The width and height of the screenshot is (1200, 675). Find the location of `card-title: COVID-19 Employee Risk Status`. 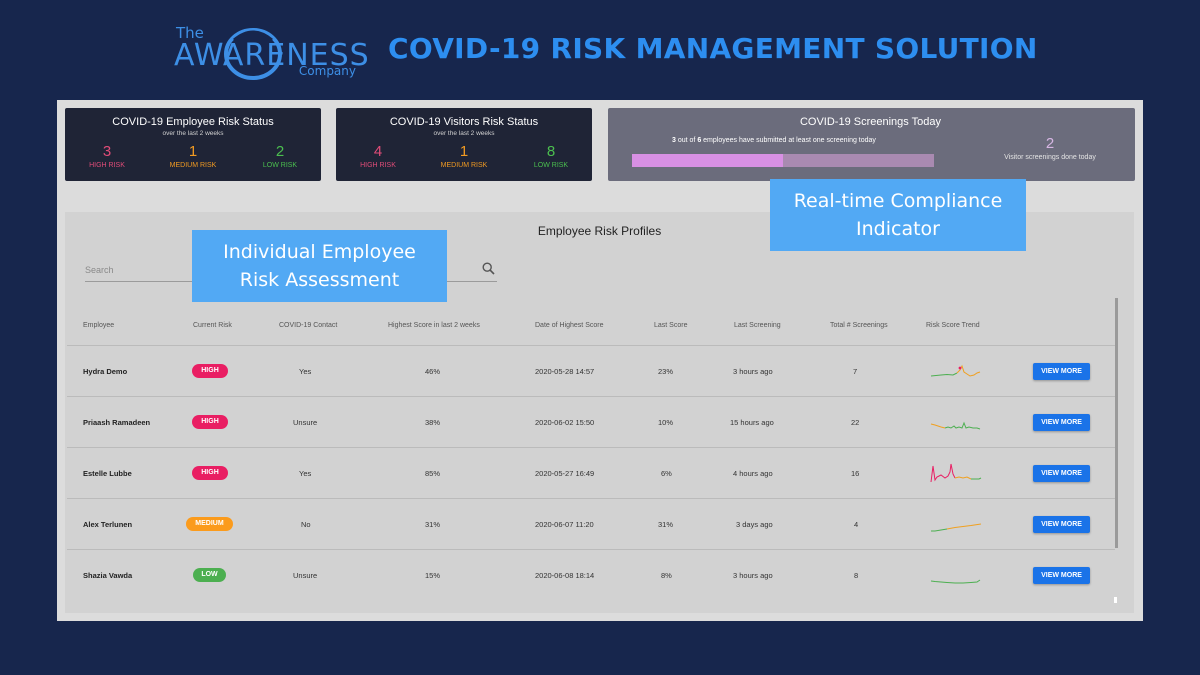

card-title: COVID-19 Employee Risk Status is located at coordinates (193, 122).